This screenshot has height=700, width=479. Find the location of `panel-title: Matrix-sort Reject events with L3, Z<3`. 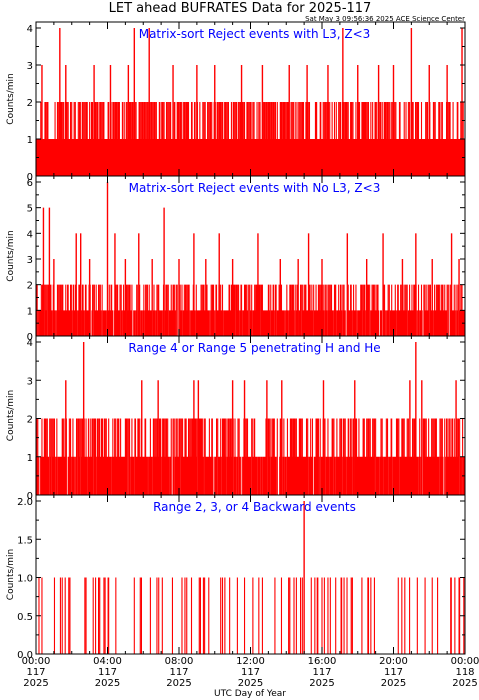

panel-title: Matrix-sort Reject events with L3, Z<3 is located at coordinates (255, 34).